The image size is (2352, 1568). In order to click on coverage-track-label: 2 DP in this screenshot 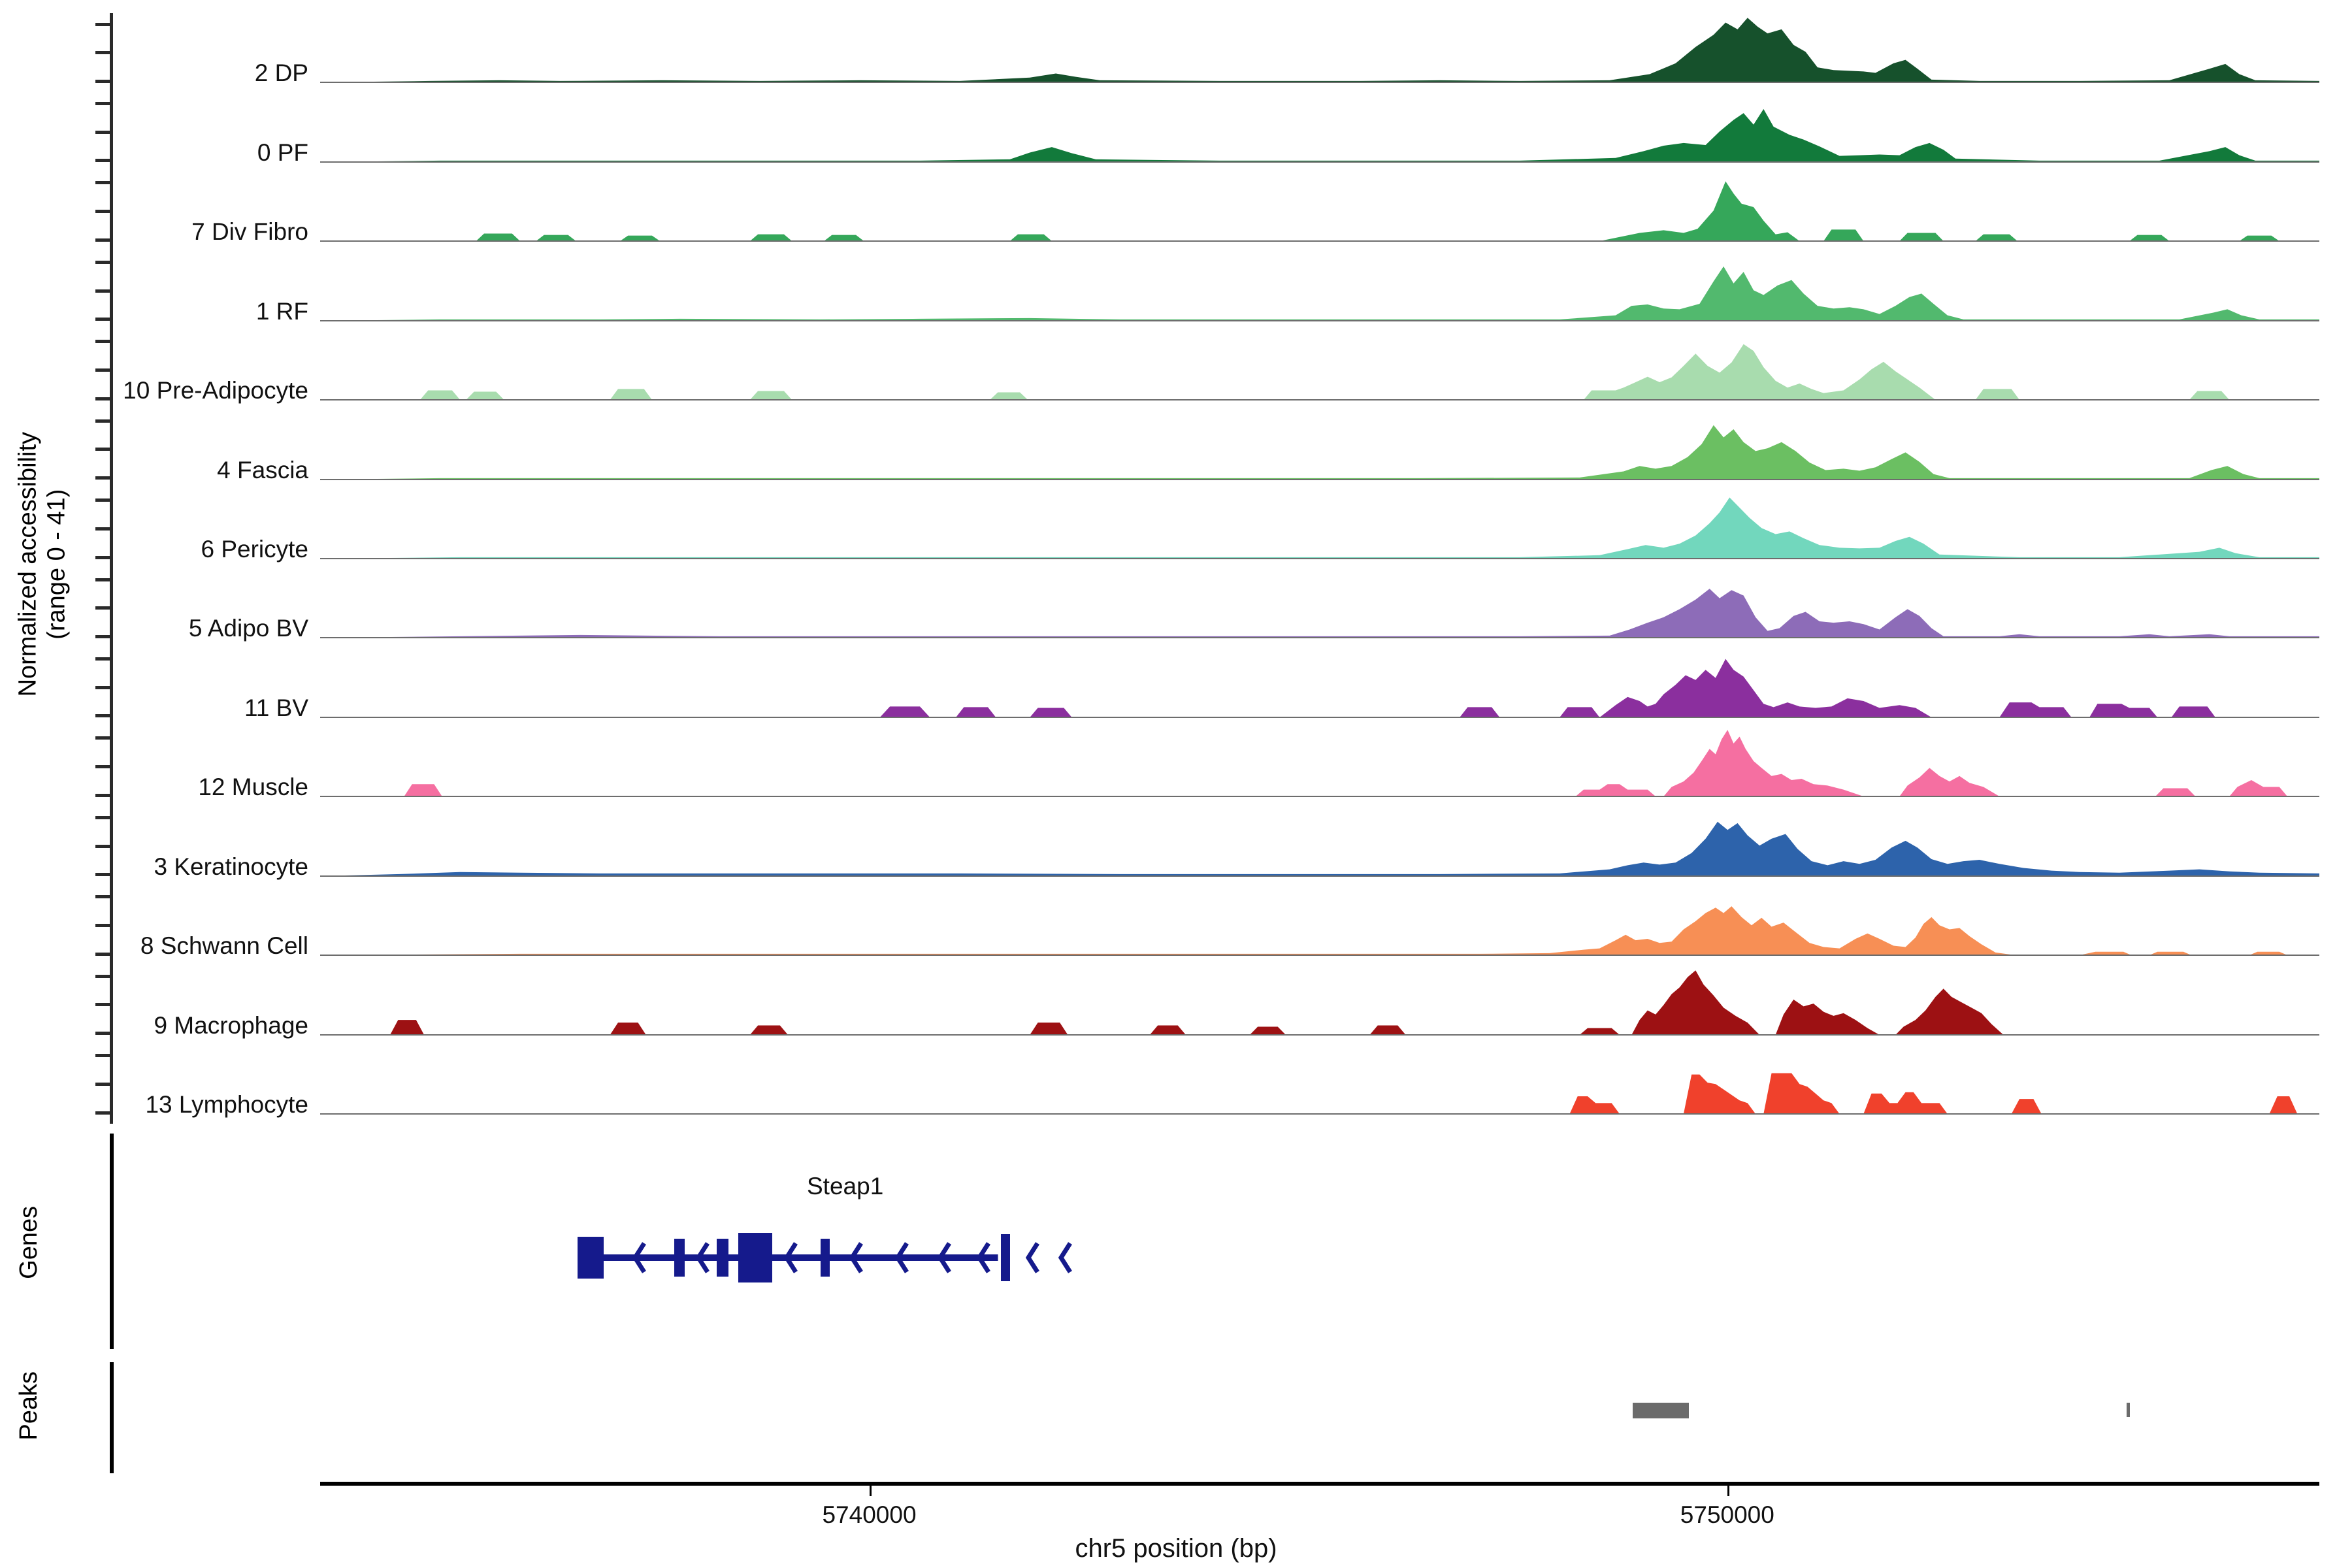, I will do `click(281, 73)`.